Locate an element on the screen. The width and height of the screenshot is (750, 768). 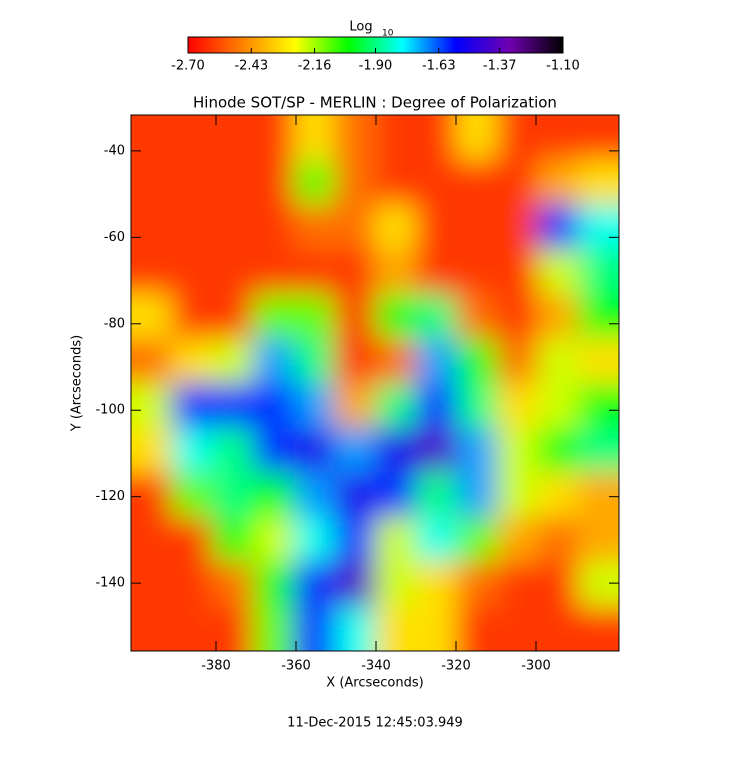
x-tick-label: -380 is located at coordinates (216, 666).